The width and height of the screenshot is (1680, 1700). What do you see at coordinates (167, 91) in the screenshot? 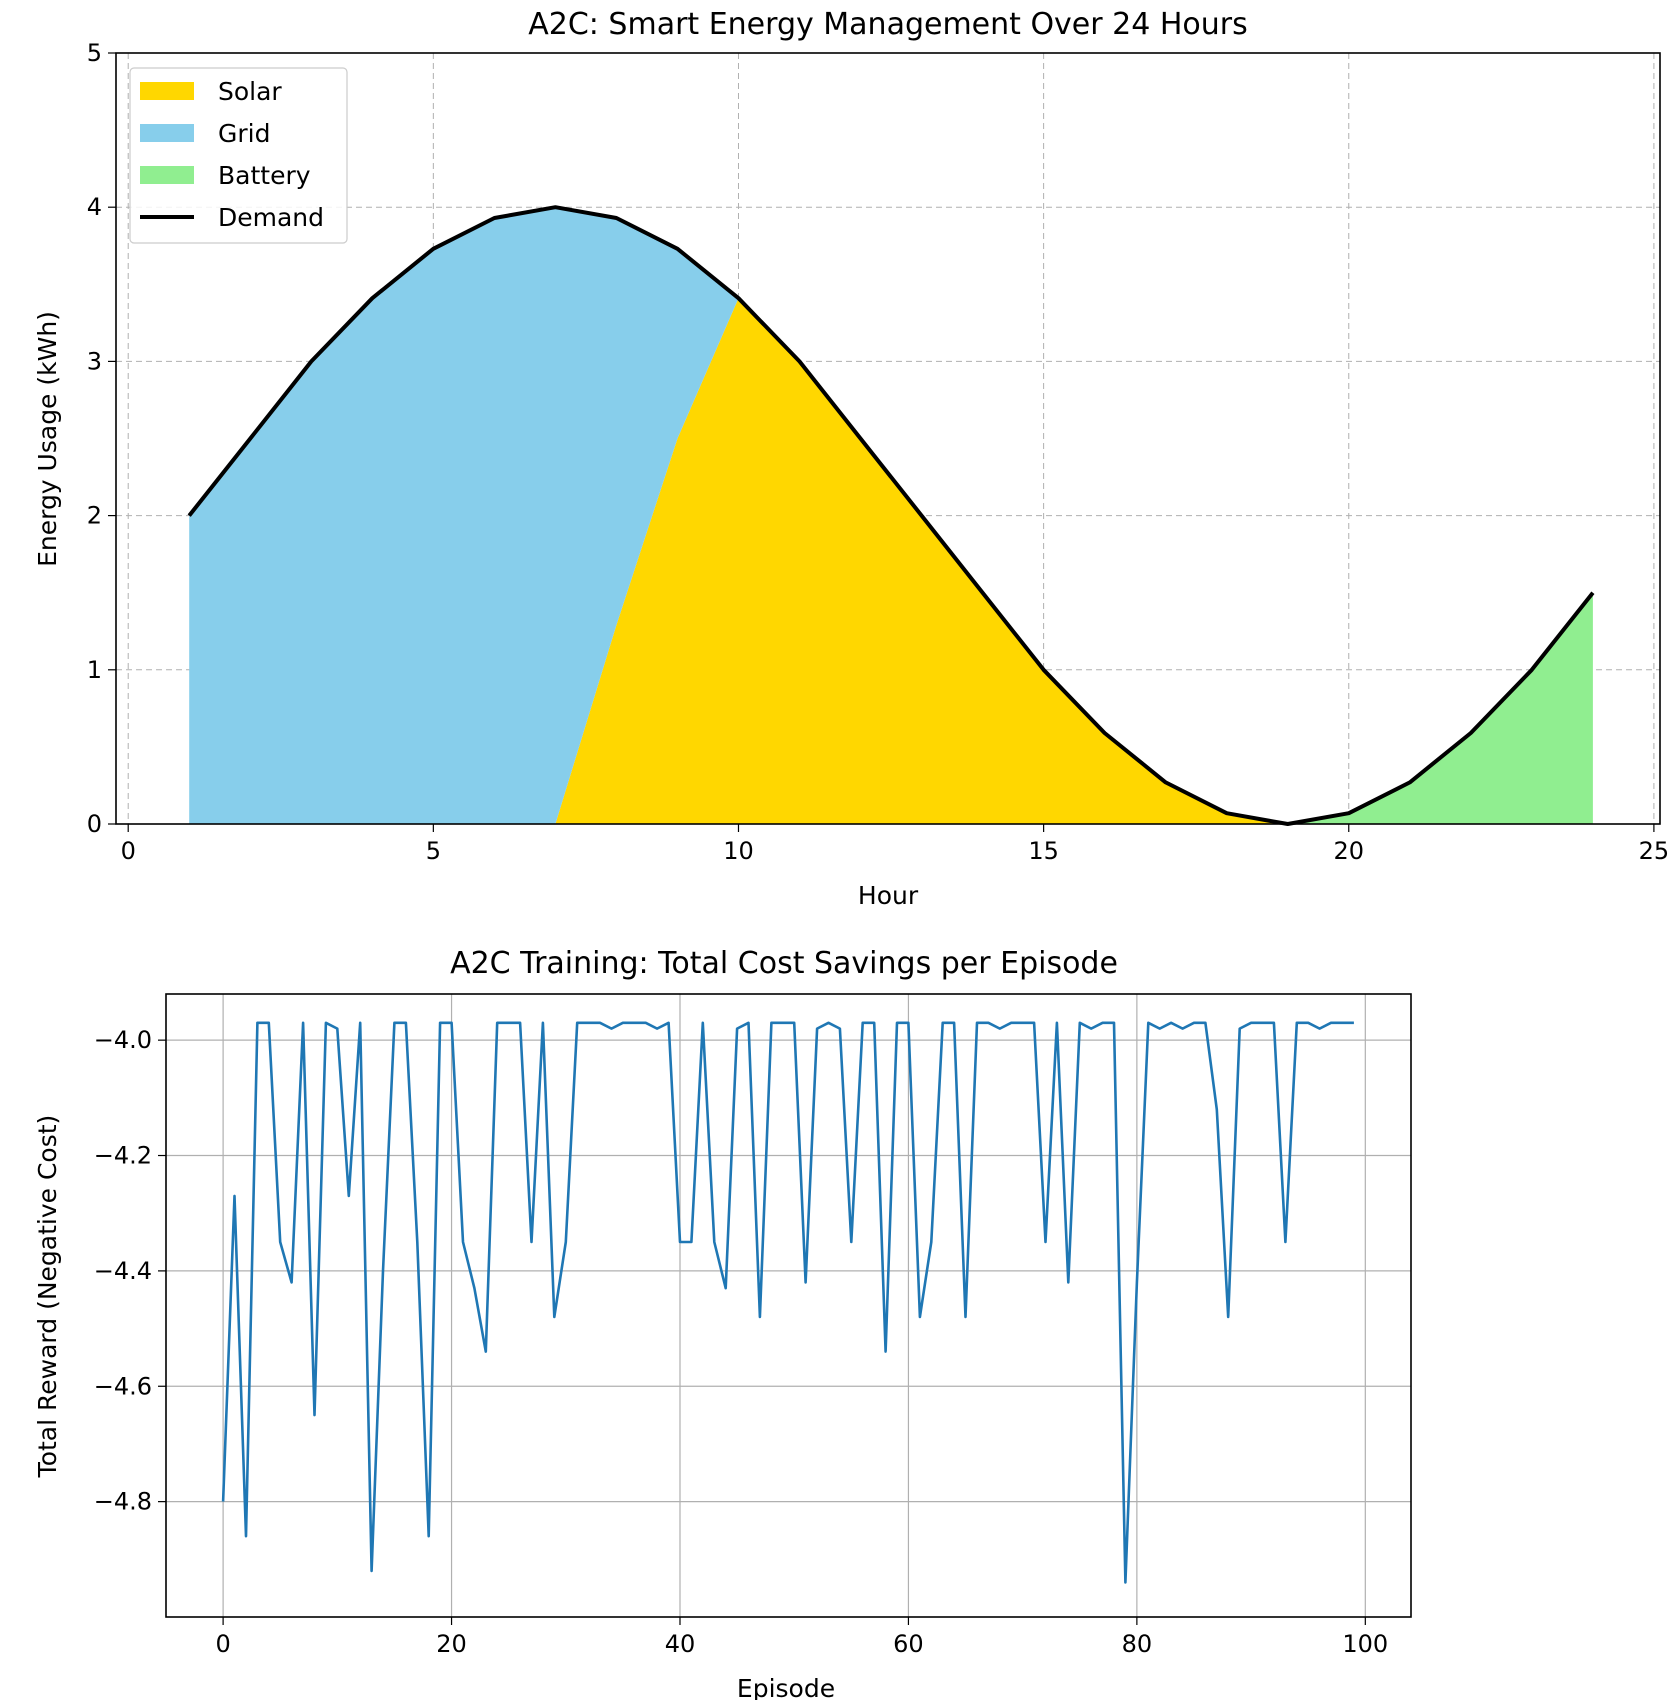
I see `legend-swatch-solar` at bounding box center [167, 91].